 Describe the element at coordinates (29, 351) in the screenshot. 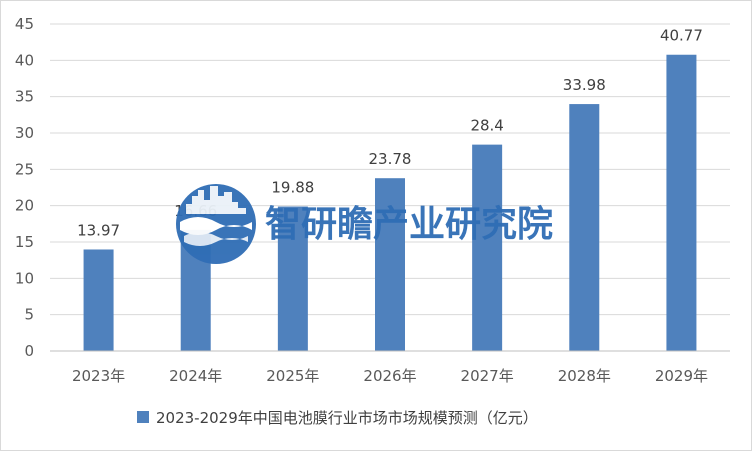

I see `y-tick-label: 0` at that location.